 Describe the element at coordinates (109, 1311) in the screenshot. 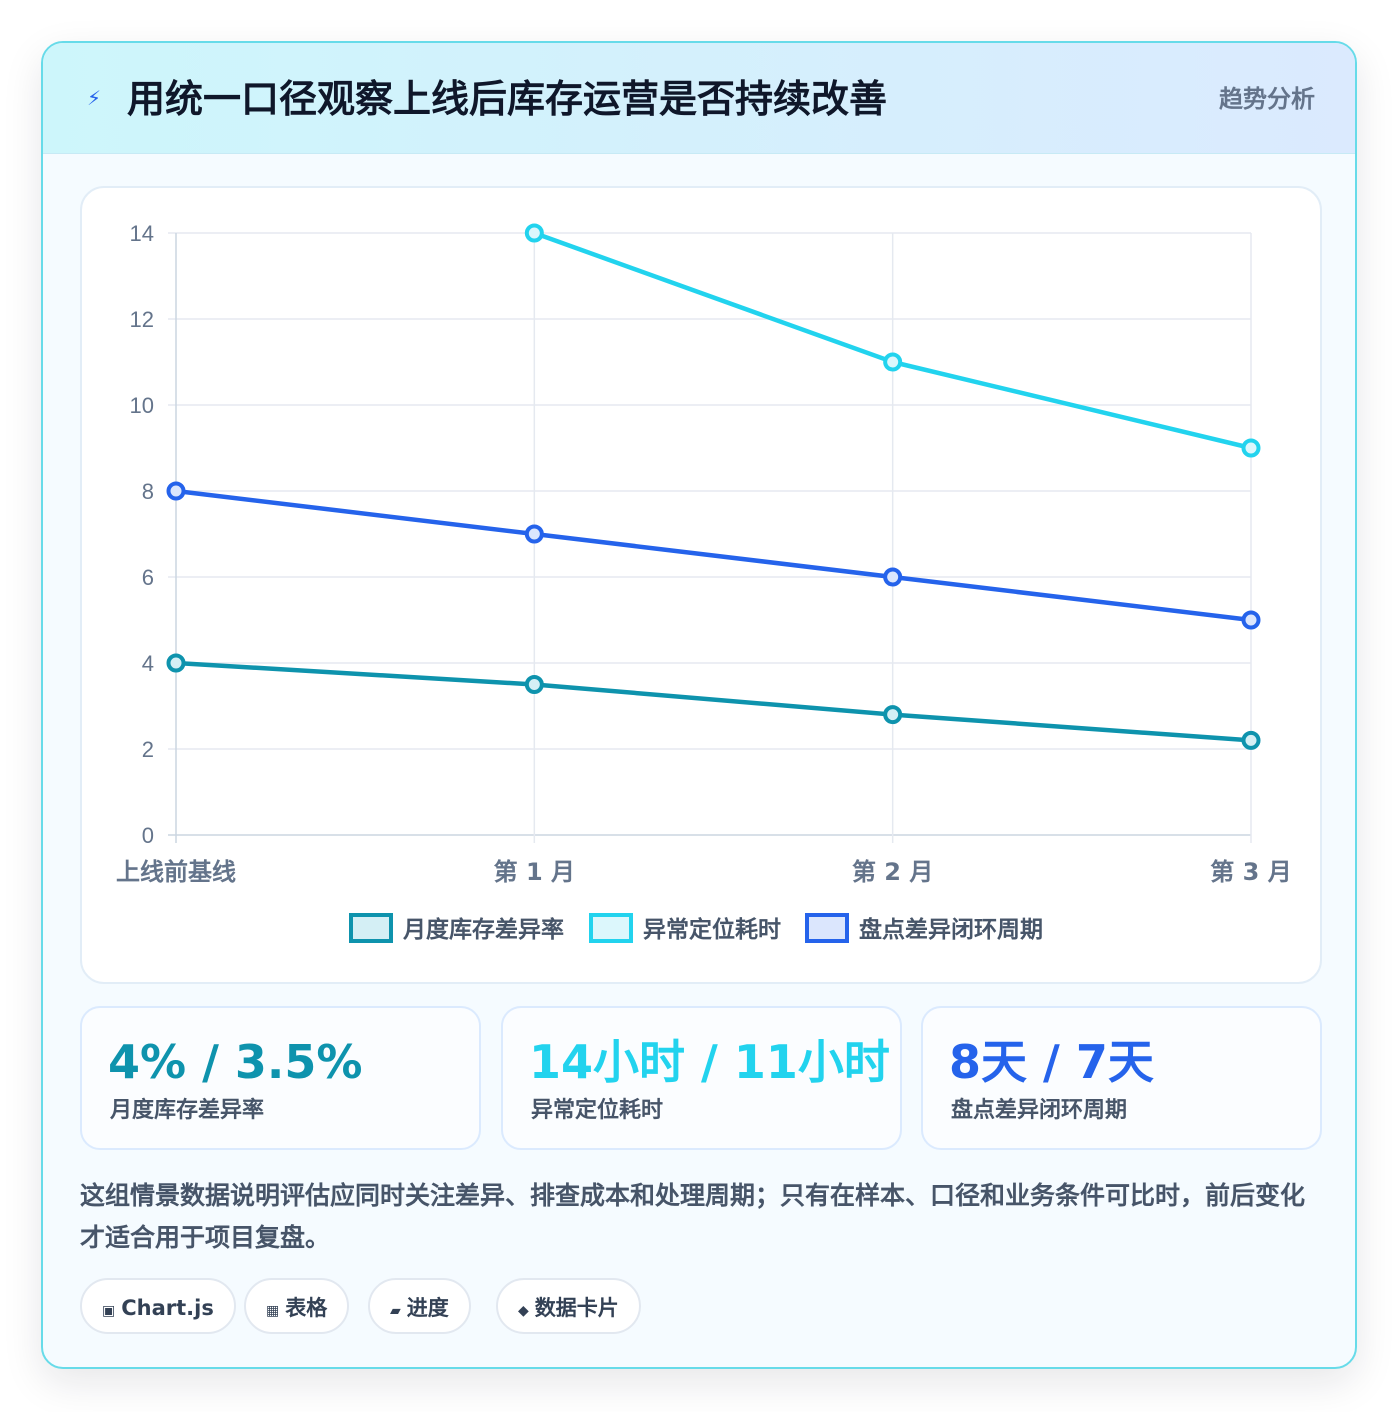

I see `chart-box-icon: ▣` at that location.